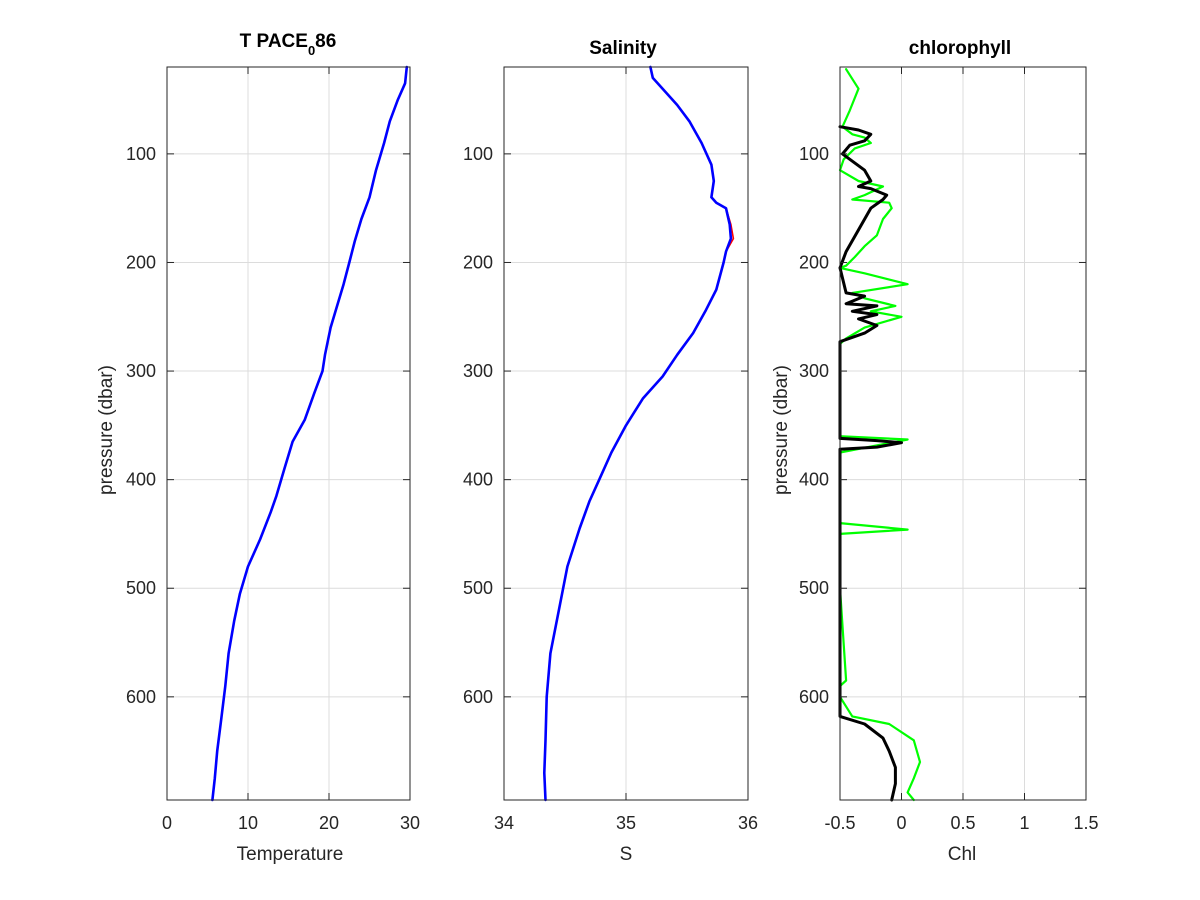 The width and height of the screenshot is (1200, 900). I want to click on x-tick-label: 10, so click(248, 823).